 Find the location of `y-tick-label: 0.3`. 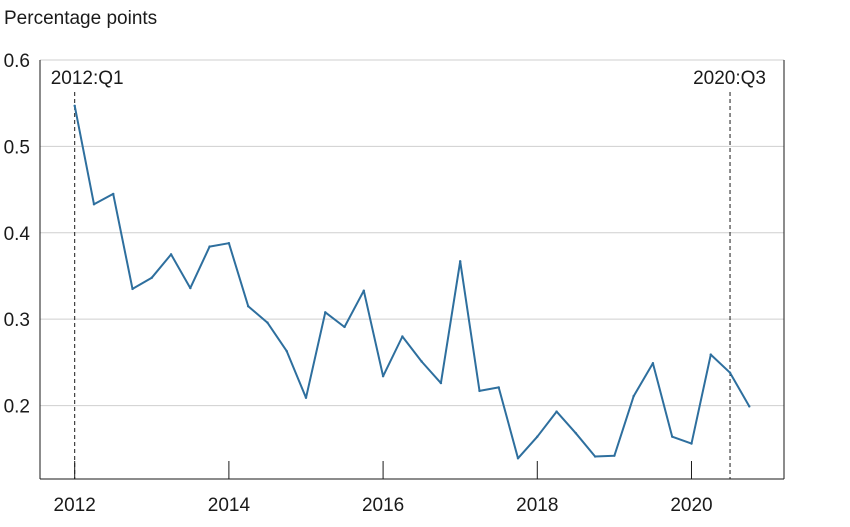

y-tick-label: 0.3 is located at coordinates (17, 320).